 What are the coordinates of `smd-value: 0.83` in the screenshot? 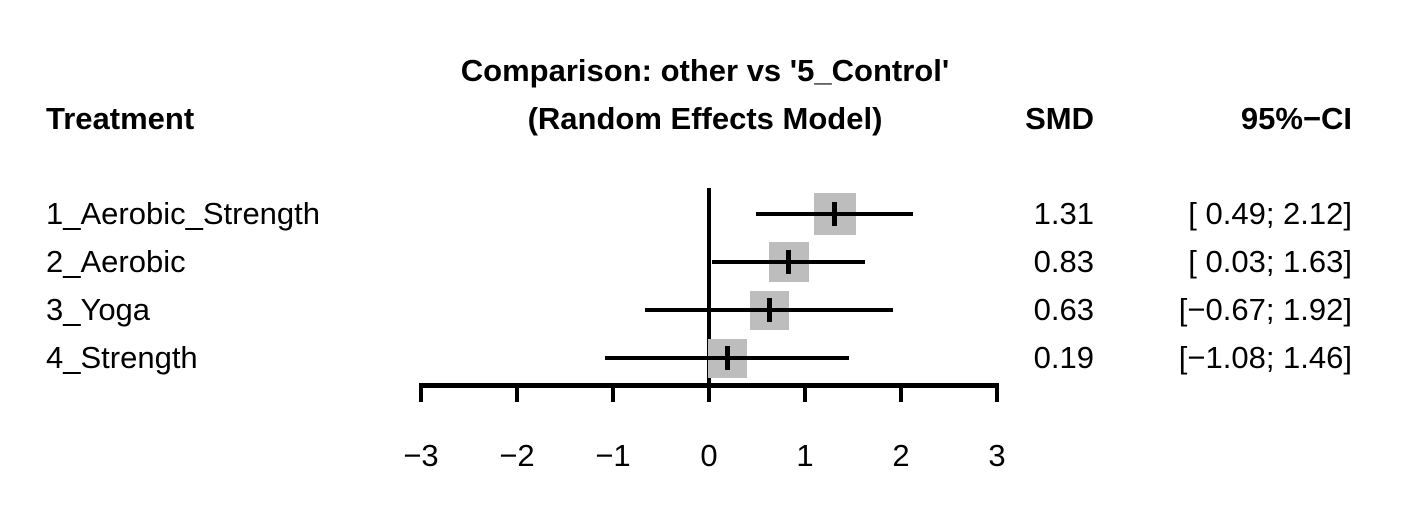 It's located at (1063, 261).